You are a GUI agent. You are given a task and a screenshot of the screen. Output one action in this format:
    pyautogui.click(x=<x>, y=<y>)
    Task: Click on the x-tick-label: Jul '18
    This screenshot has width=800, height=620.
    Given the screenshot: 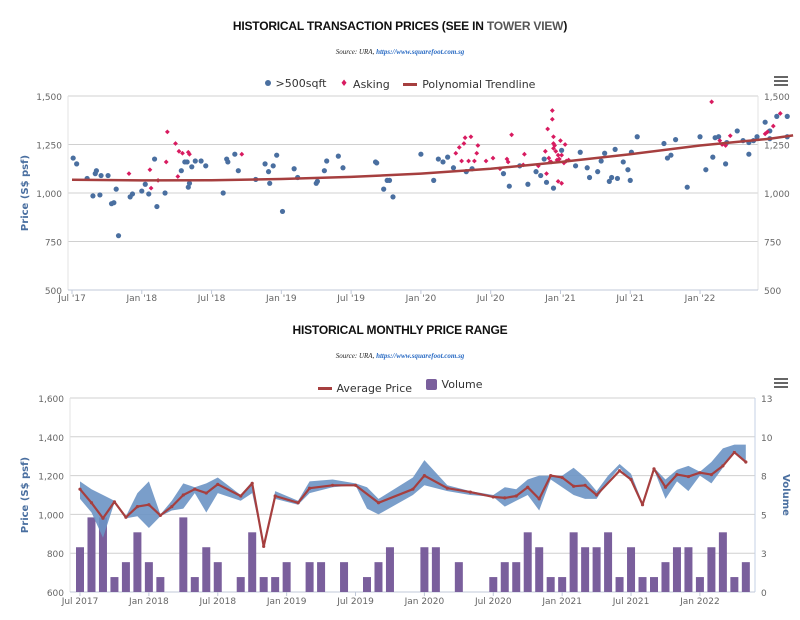 What is the action you would take?
    pyautogui.click(x=211, y=299)
    